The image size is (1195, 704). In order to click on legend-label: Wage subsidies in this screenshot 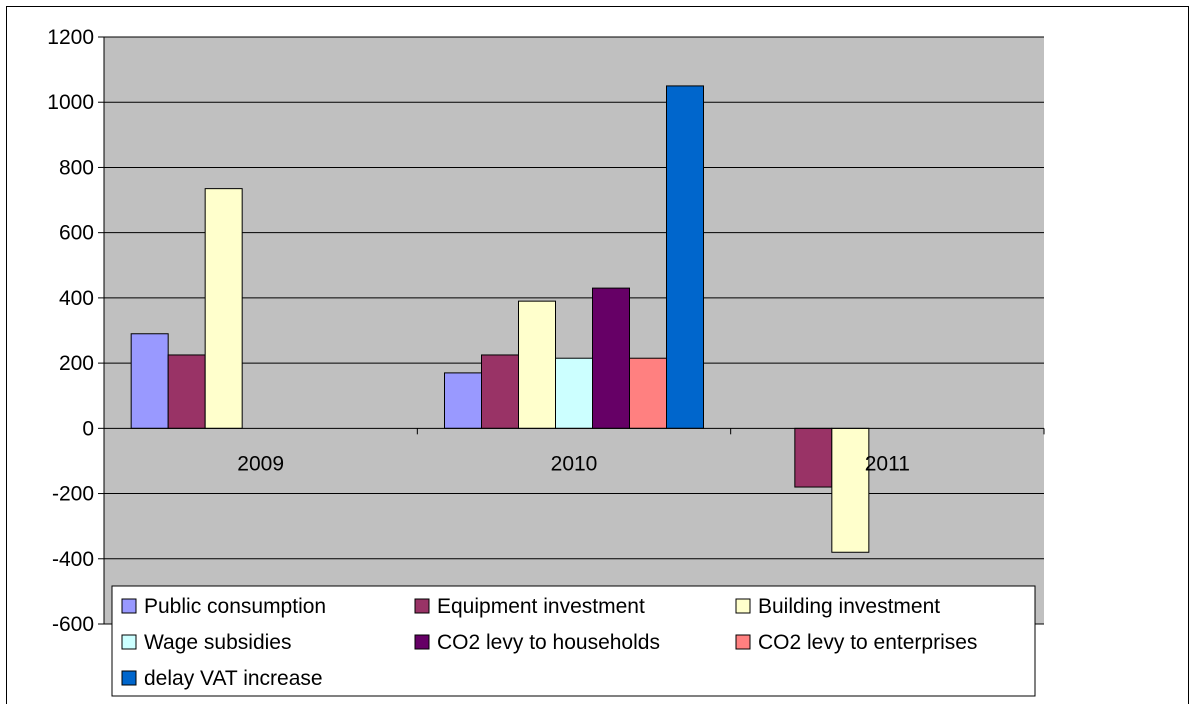, I will do `click(217, 642)`.